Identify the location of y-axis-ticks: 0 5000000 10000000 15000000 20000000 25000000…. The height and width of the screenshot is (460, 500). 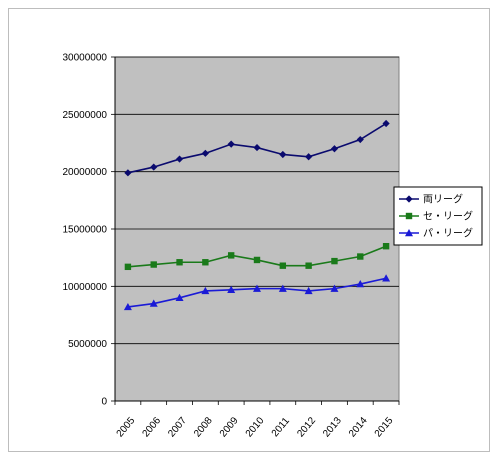
(89, 230).